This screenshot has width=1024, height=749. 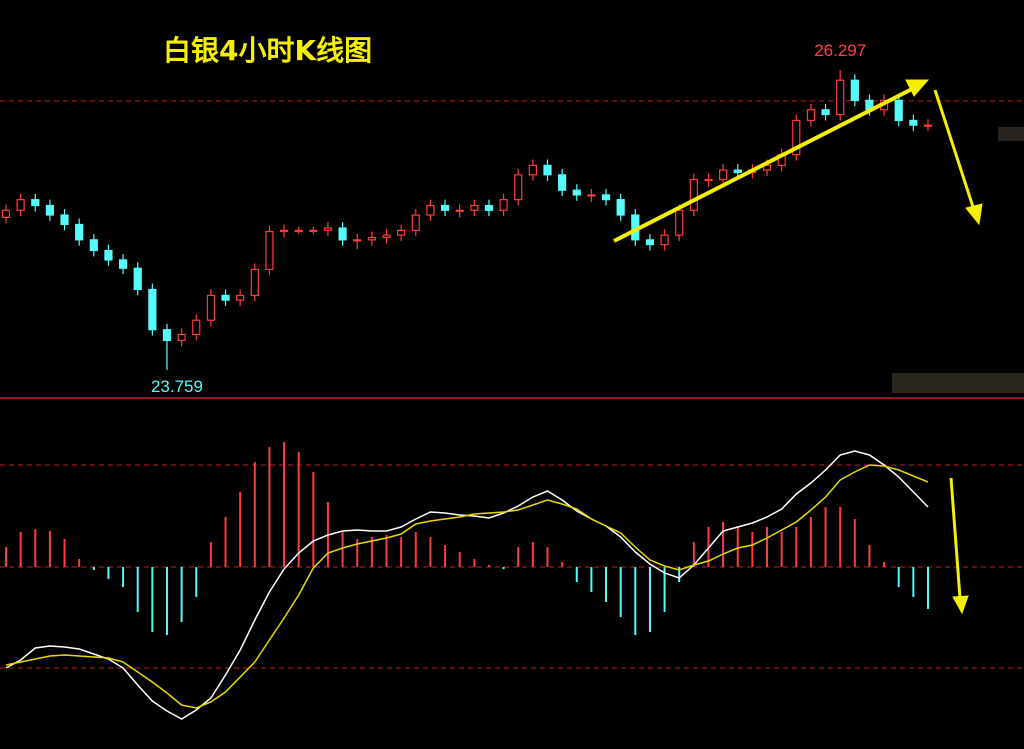 I want to click on chart-title: 白银4小时K线图, so click(x=267, y=50).